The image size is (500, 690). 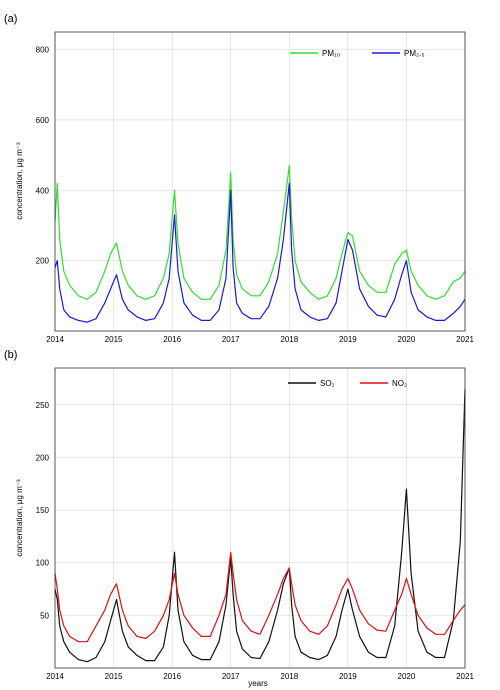 What do you see at coordinates (407, 676) in the screenshot?
I see `panel-b-xtick-2020: 2020` at bounding box center [407, 676].